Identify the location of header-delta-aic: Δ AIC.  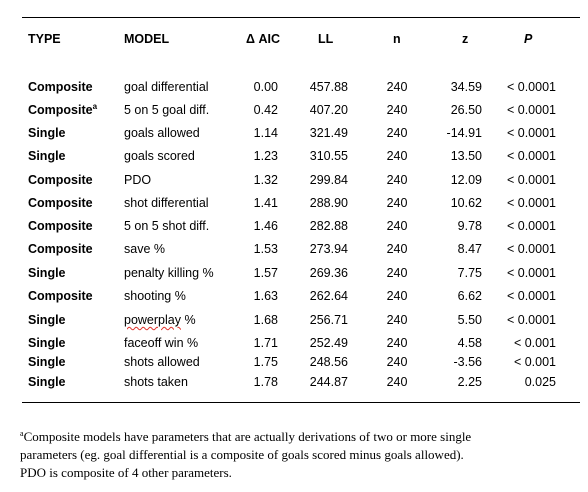
(263, 39).